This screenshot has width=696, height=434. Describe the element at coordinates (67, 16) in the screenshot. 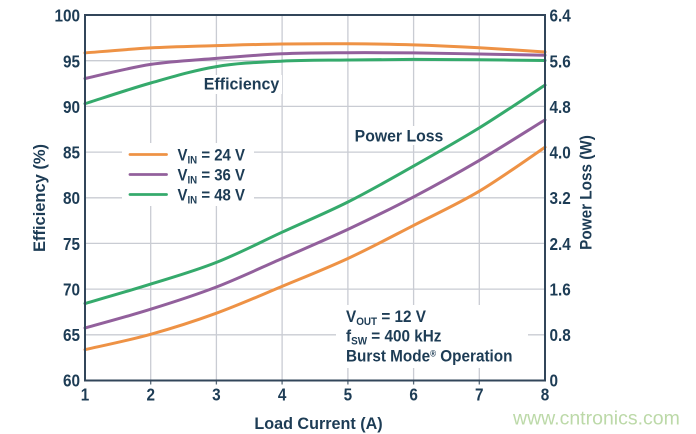

I see `svg-text: 100` at that location.